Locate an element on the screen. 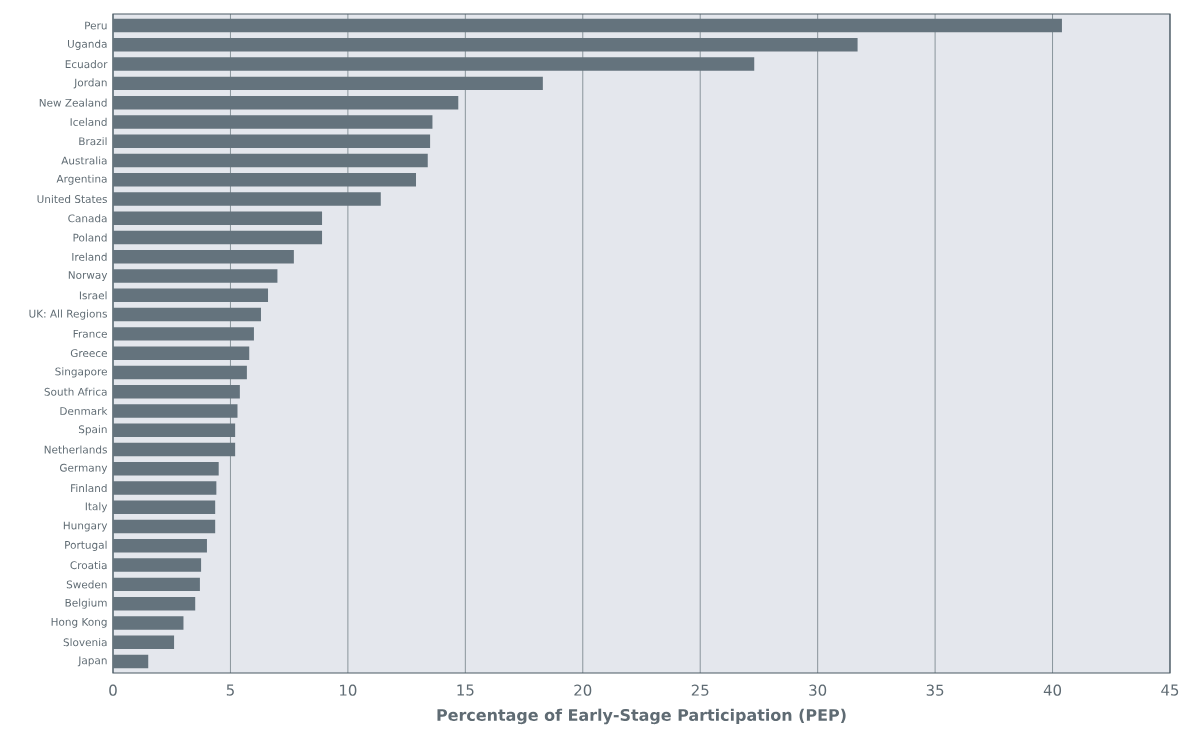  y-tick-label: Singapore is located at coordinates (81, 372).